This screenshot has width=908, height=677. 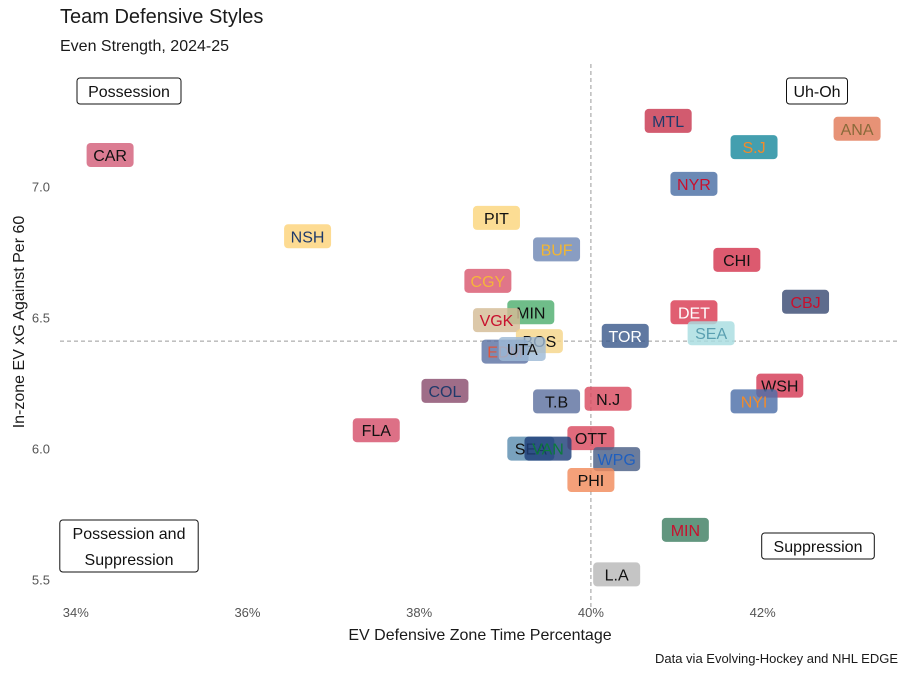 I want to click on team-label: NYI, so click(x=754, y=402).